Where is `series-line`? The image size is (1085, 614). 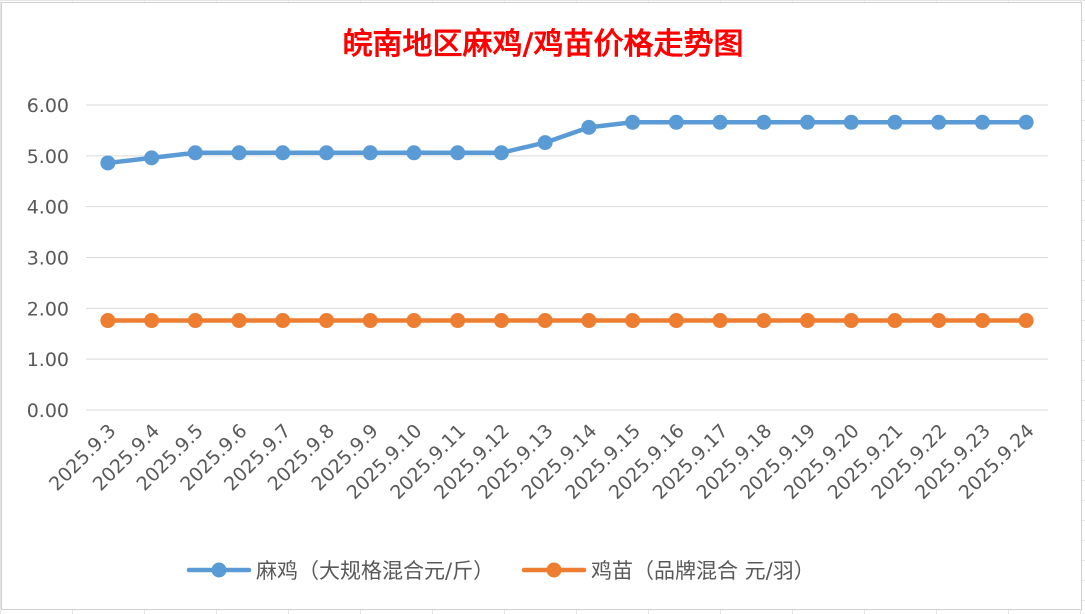 series-line is located at coordinates (567, 143).